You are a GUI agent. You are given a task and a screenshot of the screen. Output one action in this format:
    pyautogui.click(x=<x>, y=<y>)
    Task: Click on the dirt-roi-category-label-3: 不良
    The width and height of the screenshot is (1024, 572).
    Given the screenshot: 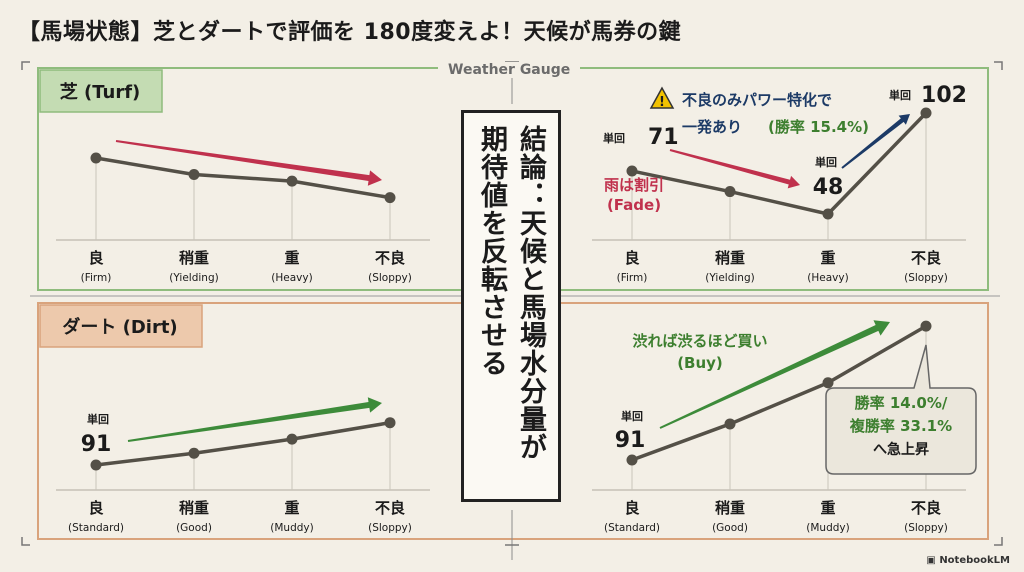 What is the action you would take?
    pyautogui.click(x=926, y=508)
    